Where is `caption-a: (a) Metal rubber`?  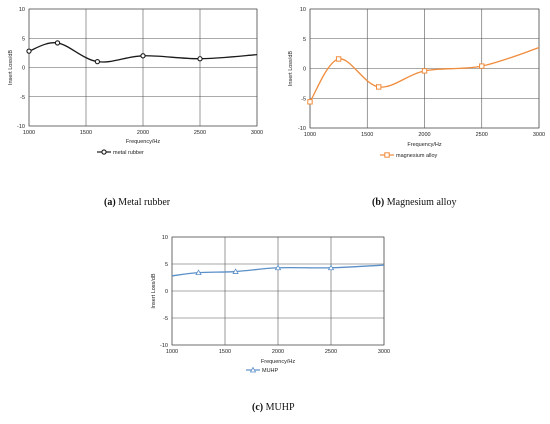 caption-a: (a) Metal rubber is located at coordinates (137, 202).